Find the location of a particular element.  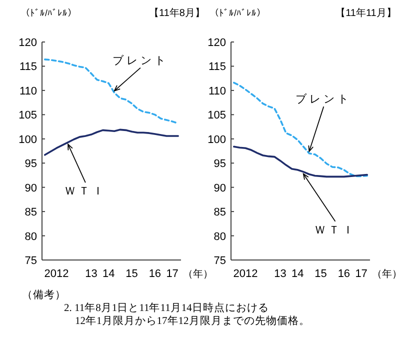

text: 2. 11年8月1日と11年11月14日時点における is located at coordinates (166, 307).